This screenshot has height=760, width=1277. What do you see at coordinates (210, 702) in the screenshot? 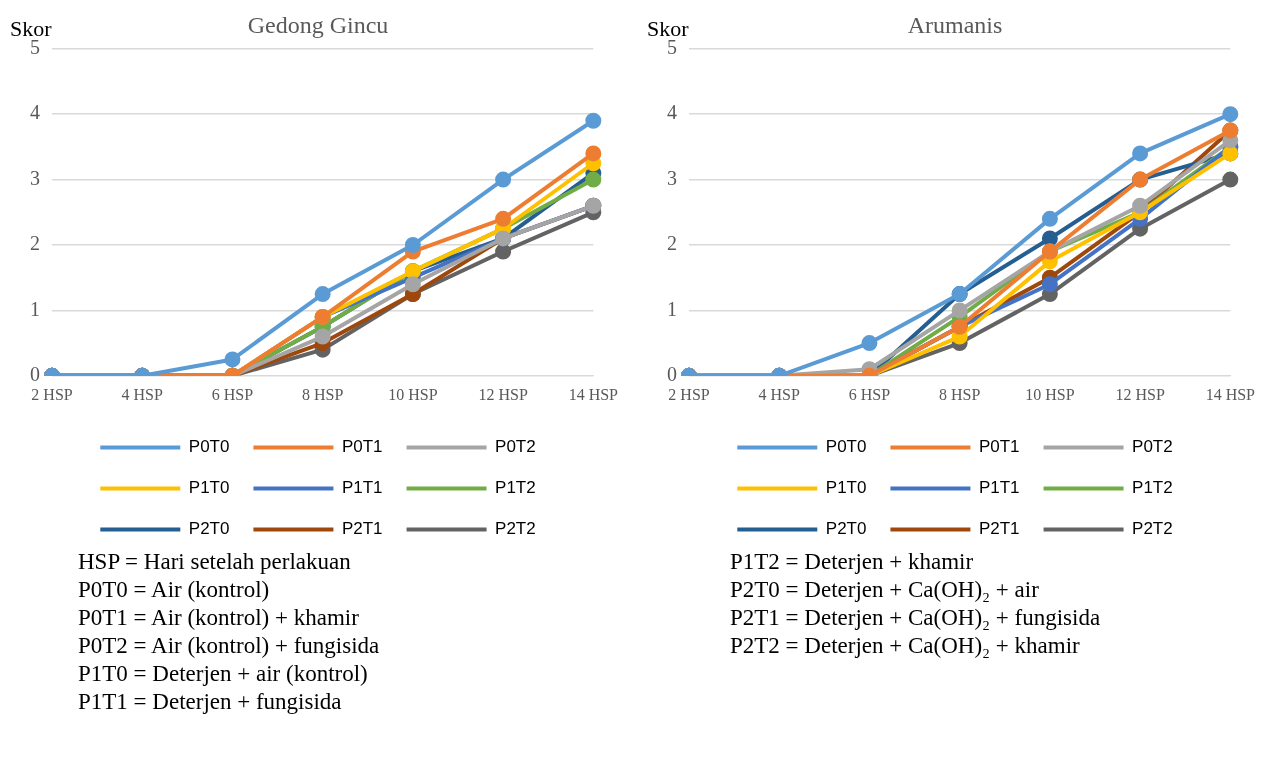
I see `text: P1T1 = Deterjen + fungisida` at bounding box center [210, 702].